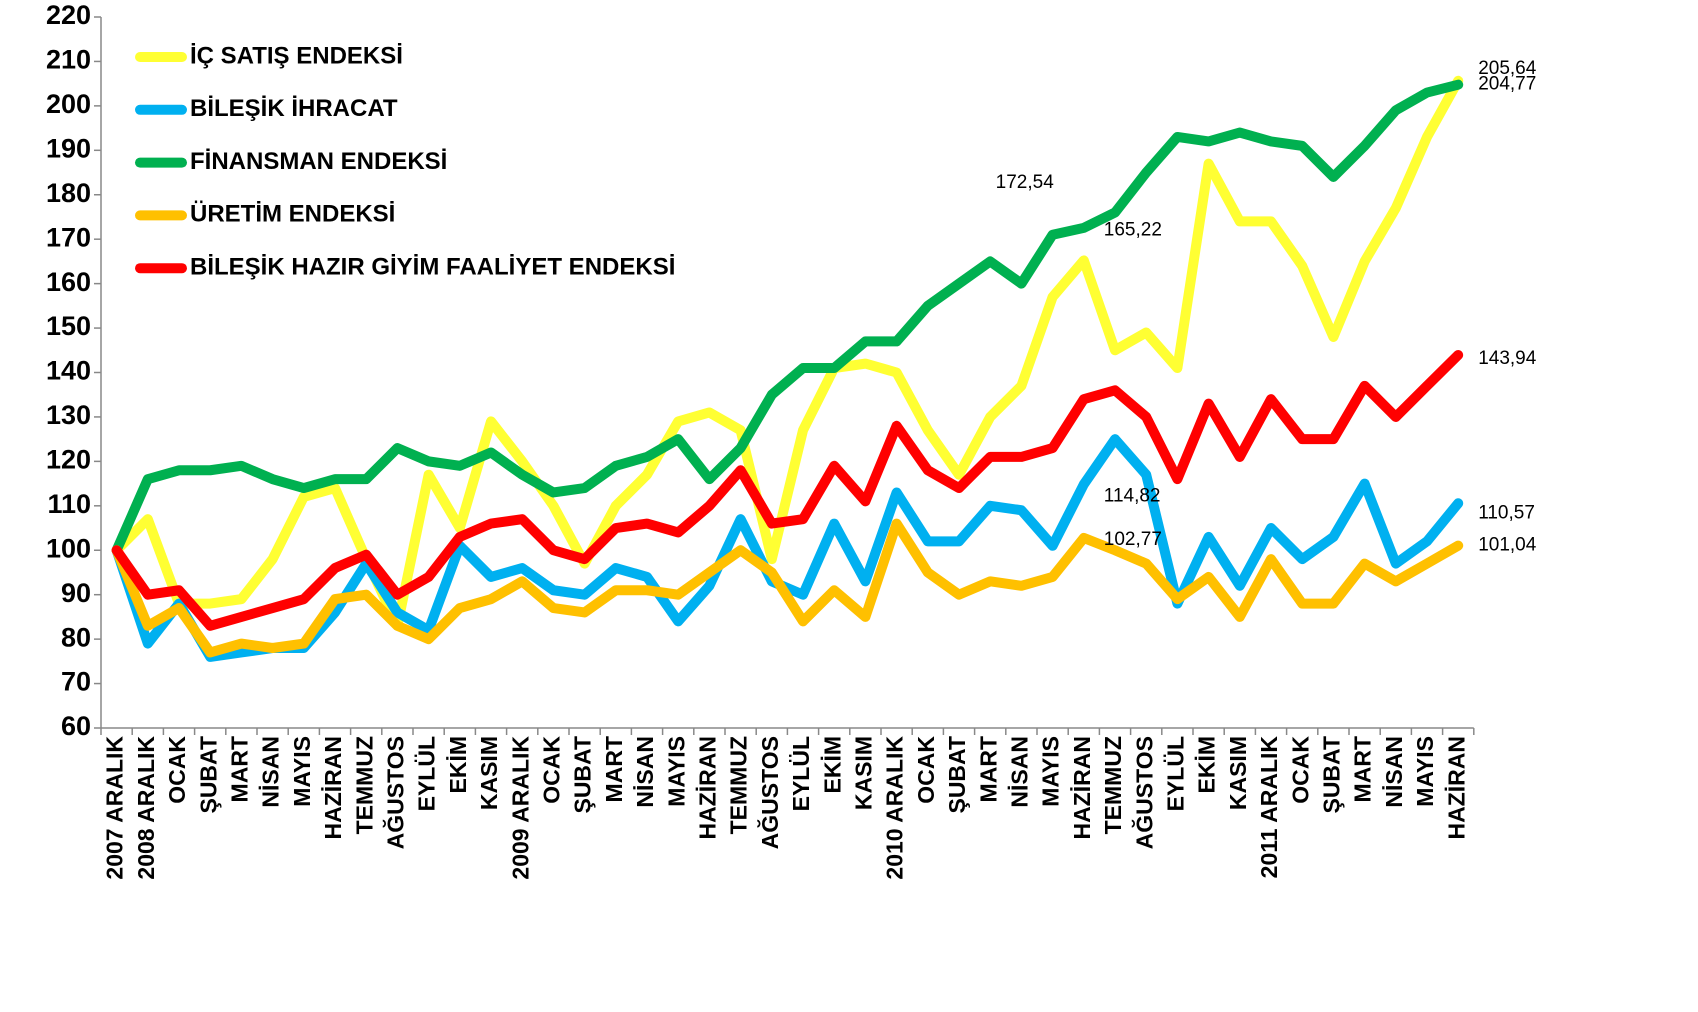 The image size is (1698, 1012). Describe the element at coordinates (68, 237) in the screenshot. I see `y-tick-label: 170` at that location.